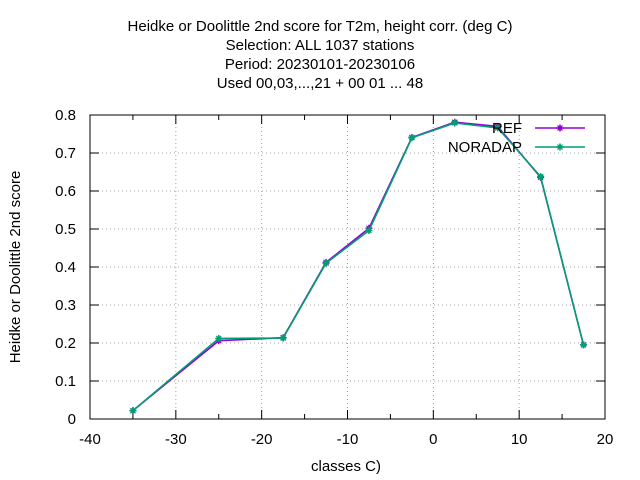  Describe the element at coordinates (507, 128) in the screenshot. I see `legend-label: REF` at that location.